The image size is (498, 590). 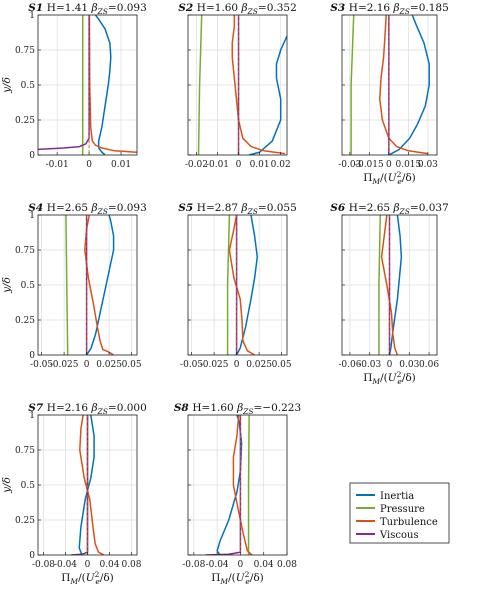 I want to click on legend-label-viscous: Viscous, so click(x=399, y=535).